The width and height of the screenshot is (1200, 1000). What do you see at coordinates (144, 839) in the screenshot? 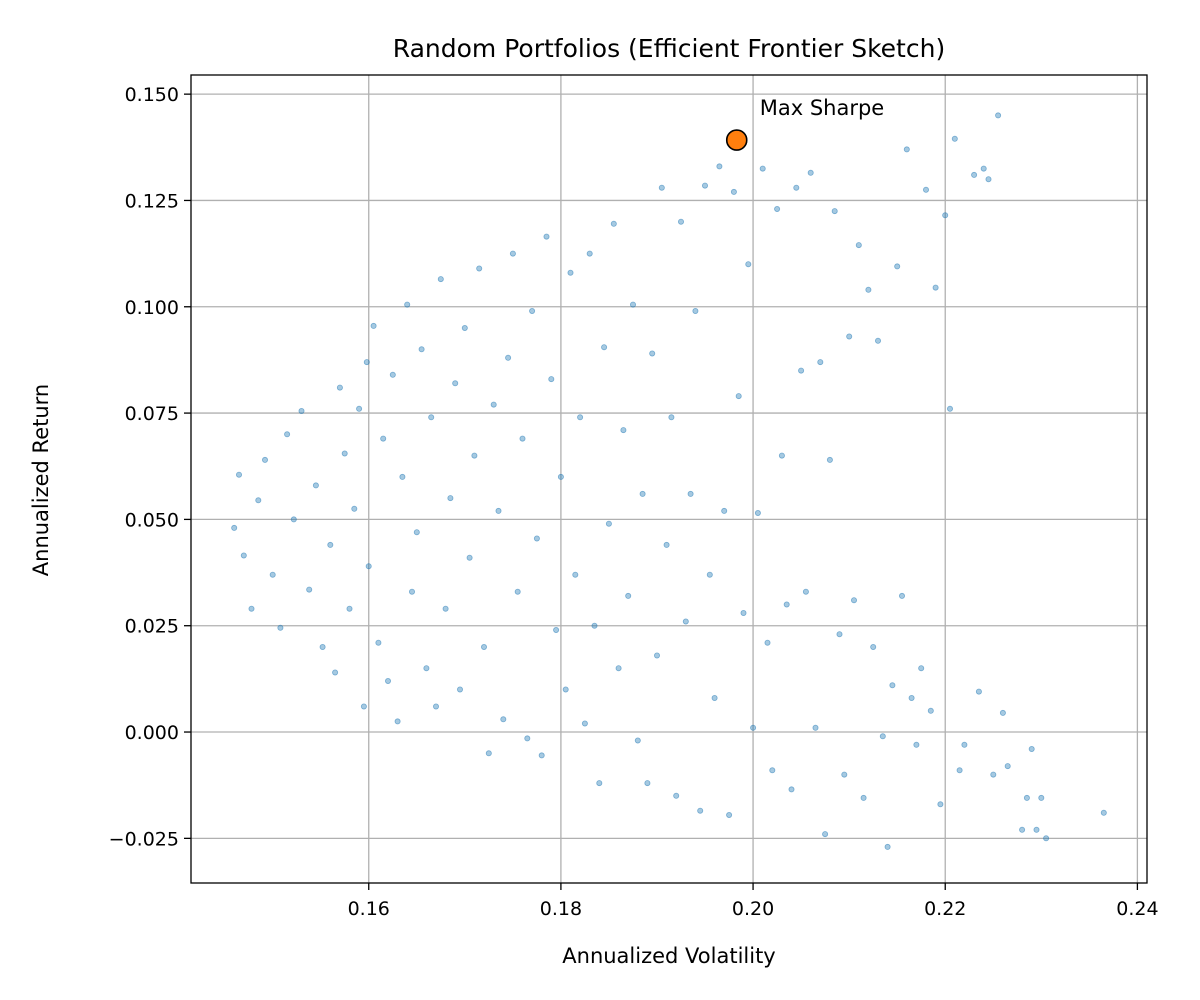
I see `y-tick-label: −0.025` at bounding box center [144, 839].